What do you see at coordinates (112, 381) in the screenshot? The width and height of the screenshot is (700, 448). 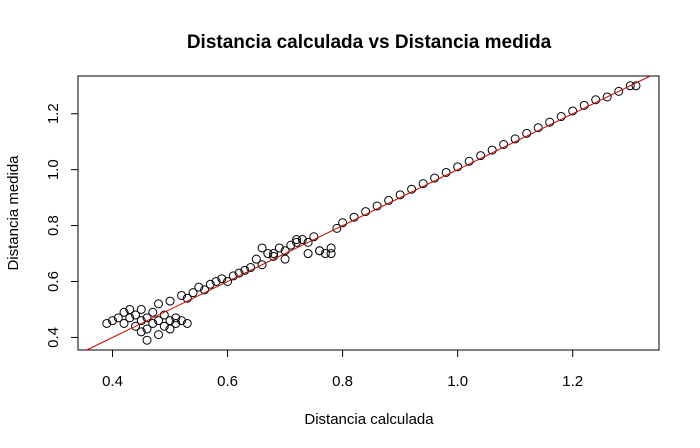 I see `x-tick-label: 0.4` at bounding box center [112, 381].